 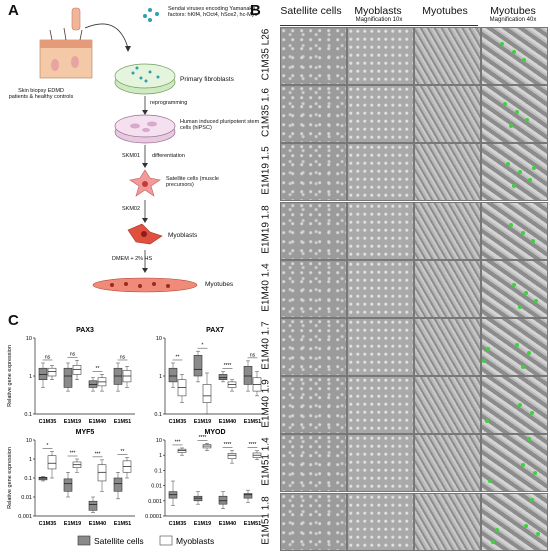 I want to click on col-header-myoblasts: Myoblasts, so click(x=378, y=11).